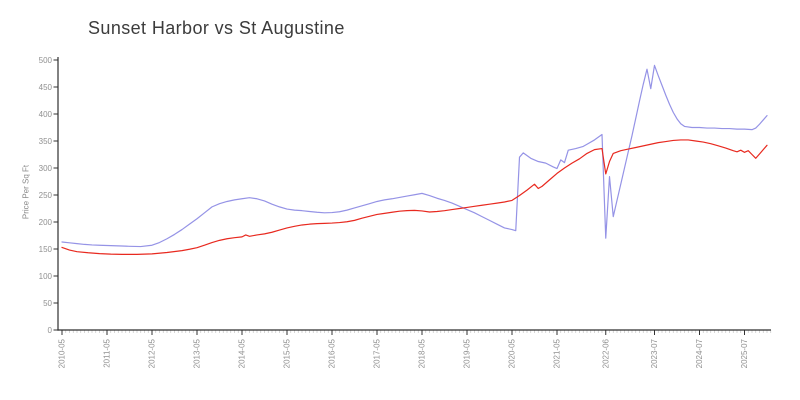 The width and height of the screenshot is (800, 400). Describe the element at coordinates (605, 353) in the screenshot. I see `x-tick-label: 2022-06` at that location.